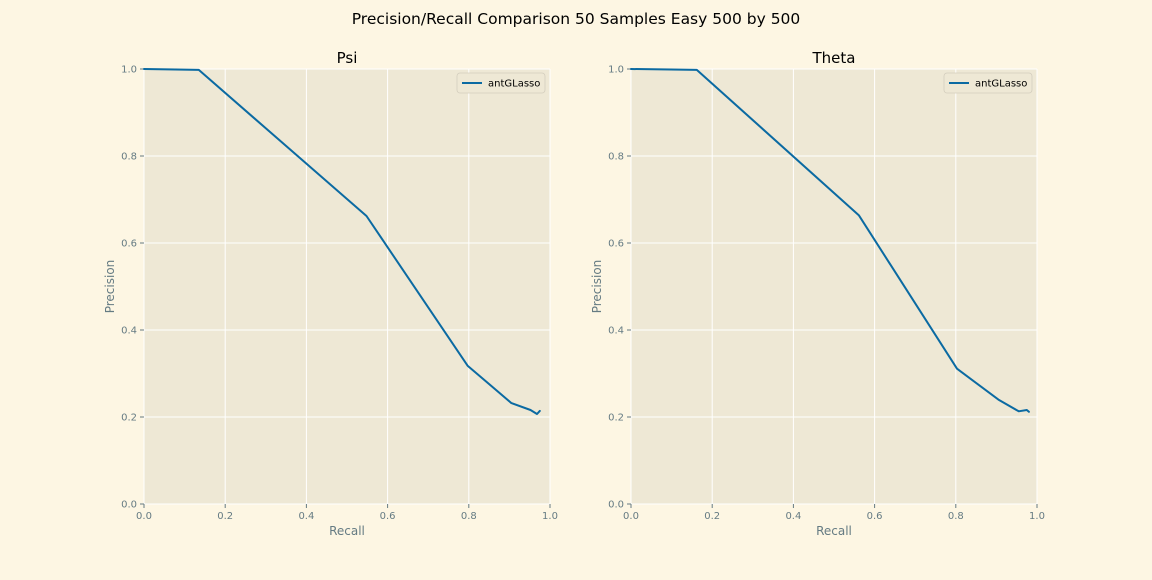 The height and width of the screenshot is (580, 1152). What do you see at coordinates (469, 516) in the screenshot?
I see `chart-1-x-tick-label: 0.8` at bounding box center [469, 516].